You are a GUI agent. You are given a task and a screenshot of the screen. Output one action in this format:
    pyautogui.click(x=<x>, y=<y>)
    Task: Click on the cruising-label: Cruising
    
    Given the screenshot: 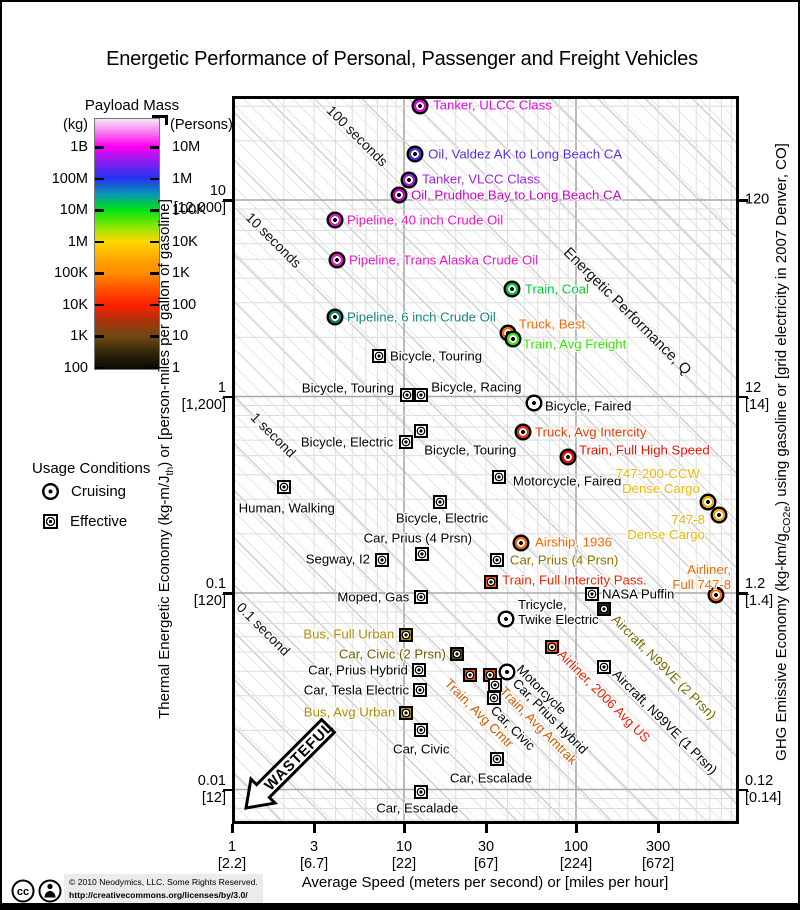 What is the action you would take?
    pyautogui.click(x=99, y=491)
    